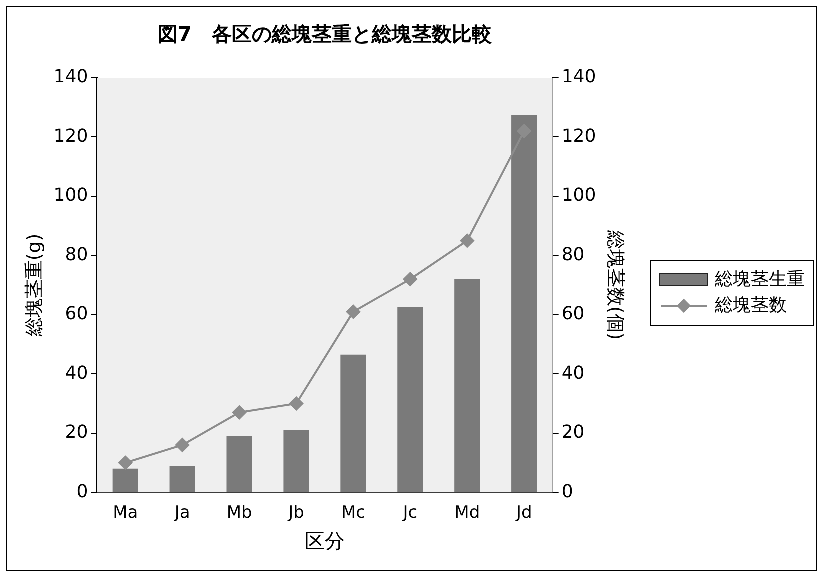 The width and height of the screenshot is (825, 579). Describe the element at coordinates (523, 513) in the screenshot. I see `x-tick-label: Jd` at that location.